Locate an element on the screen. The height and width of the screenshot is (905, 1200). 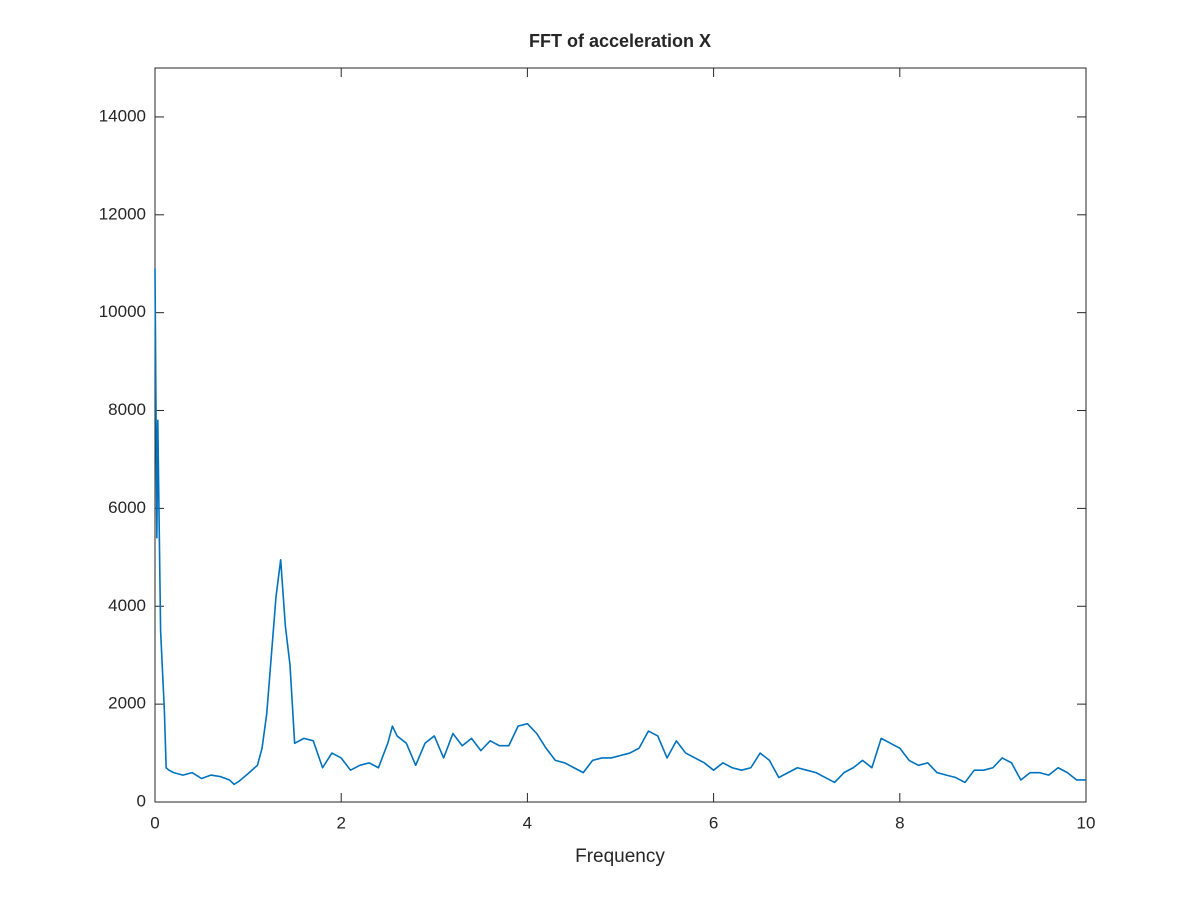
y-tick-label: 4000 is located at coordinates (127, 605).